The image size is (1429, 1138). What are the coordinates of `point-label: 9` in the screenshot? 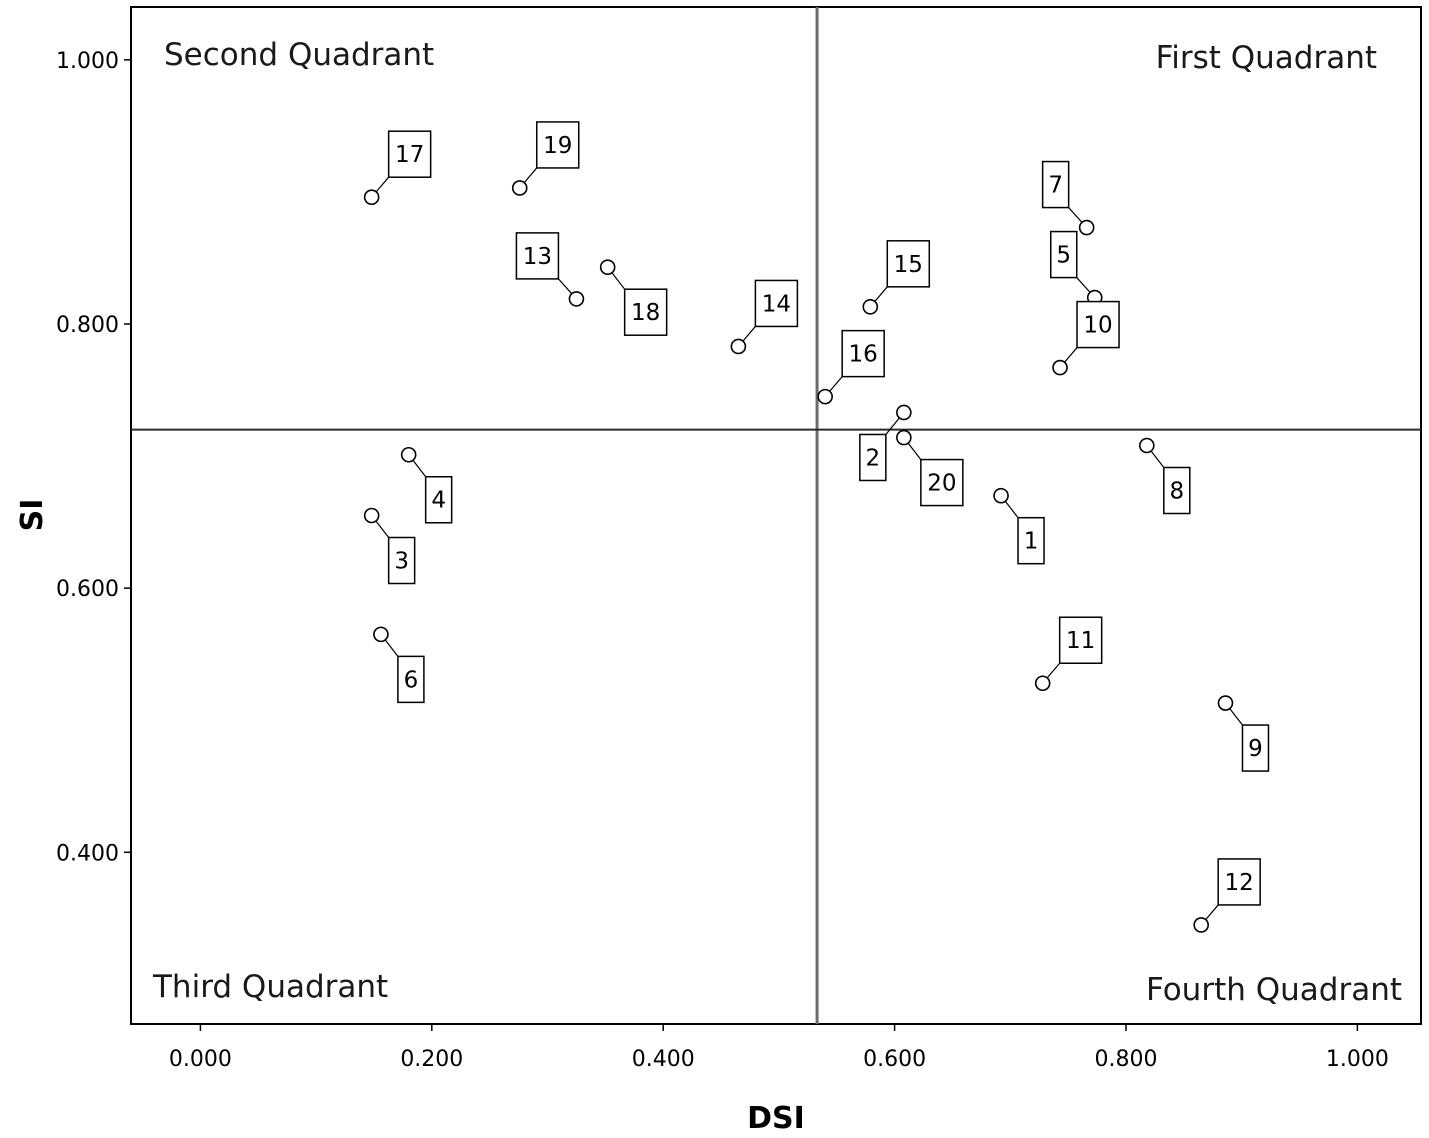 It's located at (1255, 749).